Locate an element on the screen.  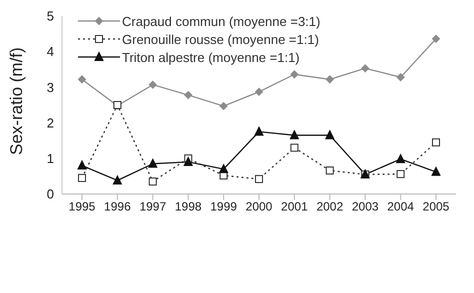
x-tick-label: 1997 is located at coordinates (152, 207).